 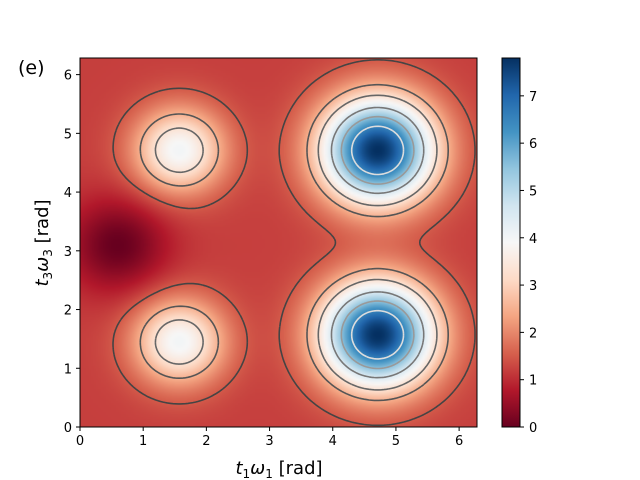 I want to click on colorbar-tick-label: 1, so click(x=533, y=381).